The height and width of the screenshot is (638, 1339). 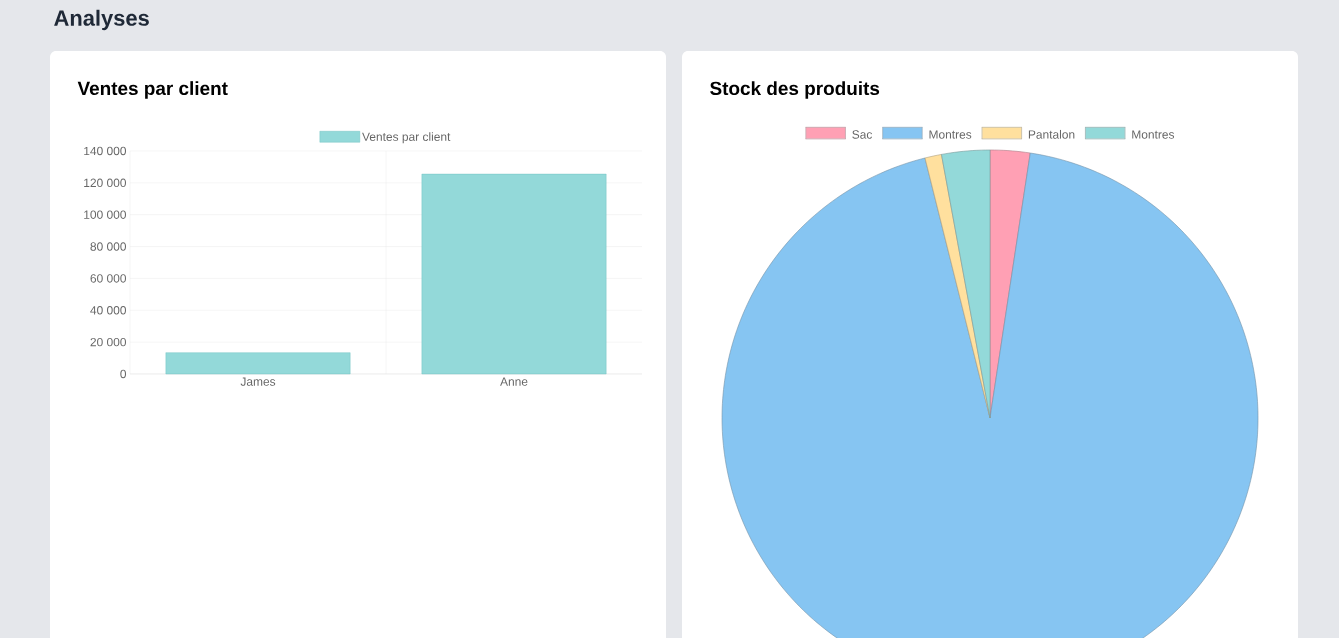 I want to click on chart-title: Stock des produits, so click(x=795, y=90).